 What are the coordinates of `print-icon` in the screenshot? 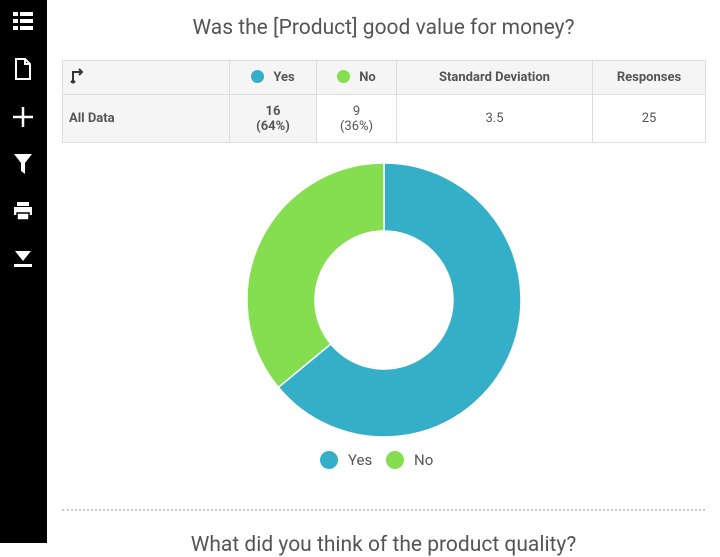 It's located at (23, 211).